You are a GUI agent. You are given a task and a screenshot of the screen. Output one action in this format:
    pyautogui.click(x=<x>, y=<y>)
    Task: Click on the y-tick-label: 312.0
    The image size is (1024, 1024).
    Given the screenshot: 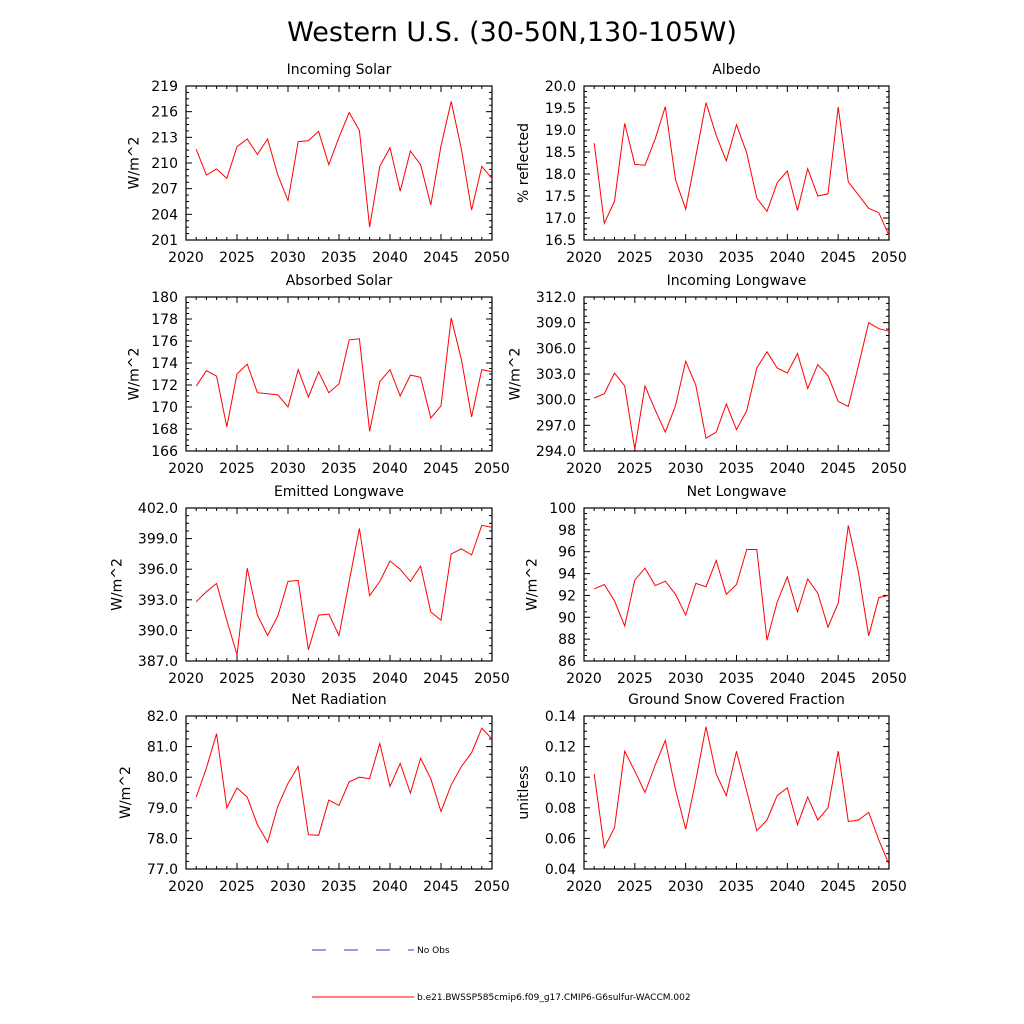 What is the action you would take?
    pyautogui.click(x=556, y=298)
    